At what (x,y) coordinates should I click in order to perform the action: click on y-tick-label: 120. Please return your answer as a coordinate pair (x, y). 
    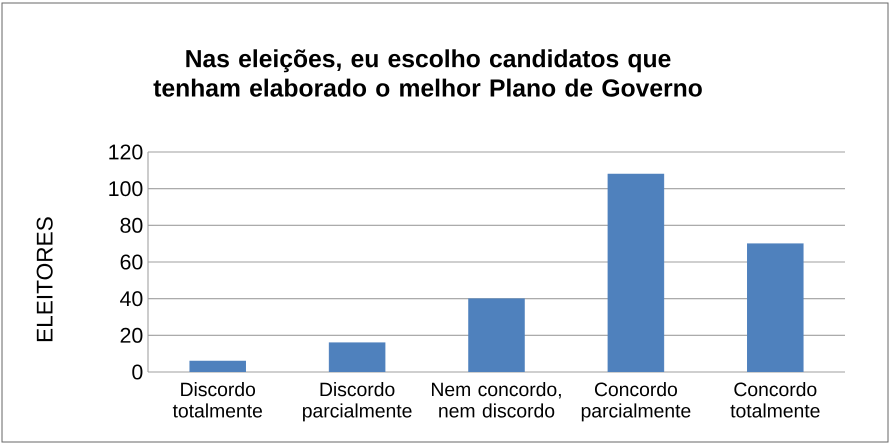
    Looking at the image, I should click on (125, 152).